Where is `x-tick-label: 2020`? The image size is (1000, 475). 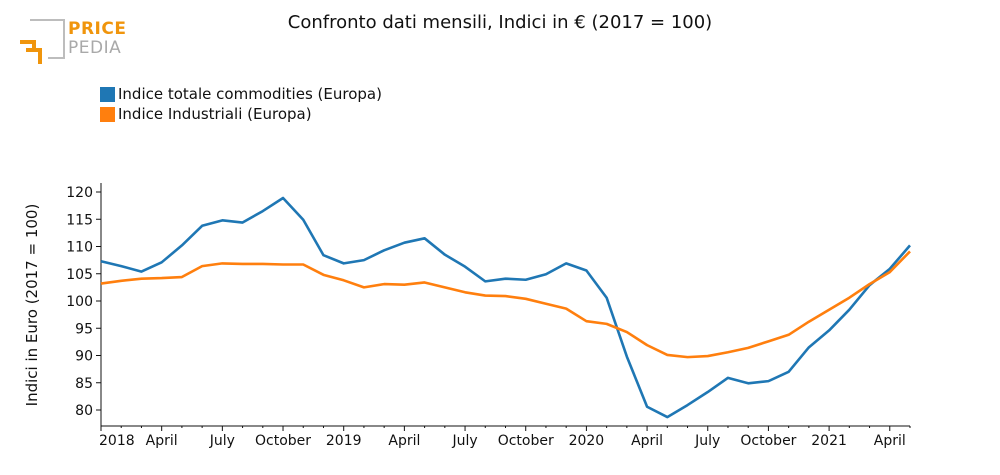
x-tick-label: 2020 is located at coordinates (587, 441).